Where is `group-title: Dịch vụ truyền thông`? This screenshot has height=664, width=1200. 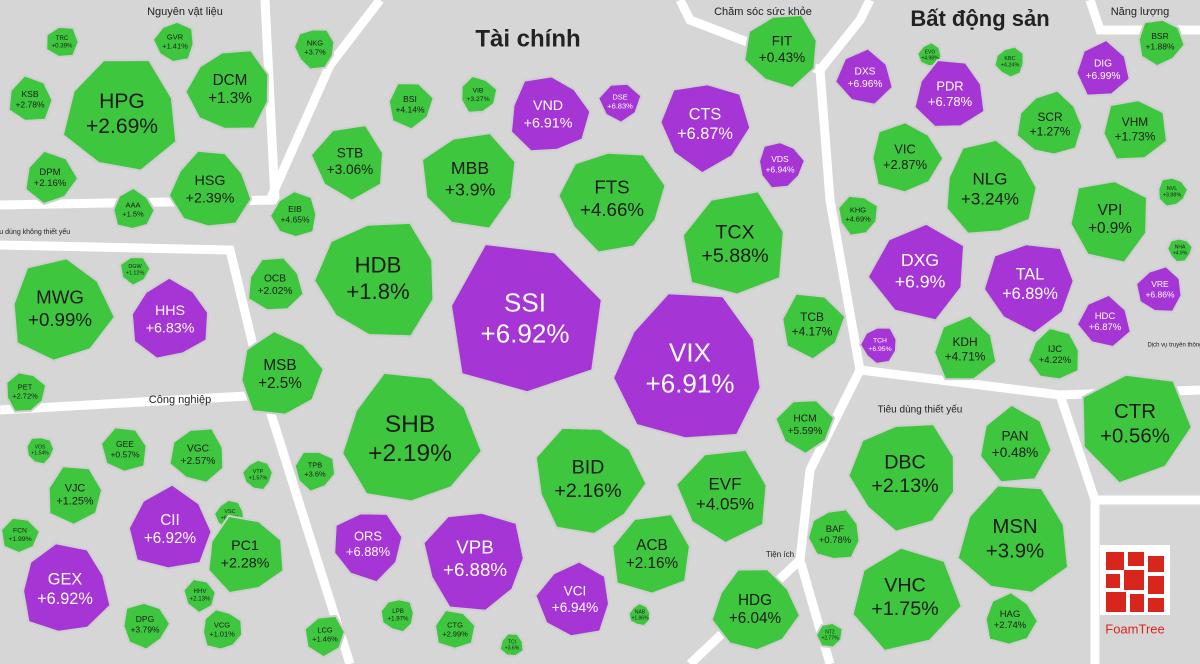
group-title: Dịch vụ truyền thông is located at coordinates (1173, 346).